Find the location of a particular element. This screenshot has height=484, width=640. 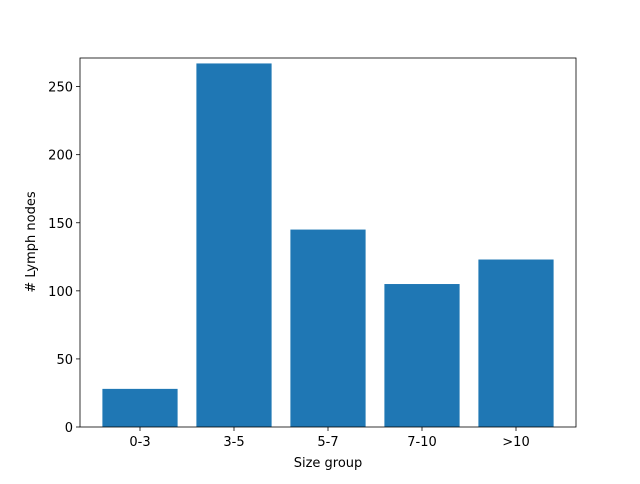

y-tick-label: 50 is located at coordinates (64, 360).